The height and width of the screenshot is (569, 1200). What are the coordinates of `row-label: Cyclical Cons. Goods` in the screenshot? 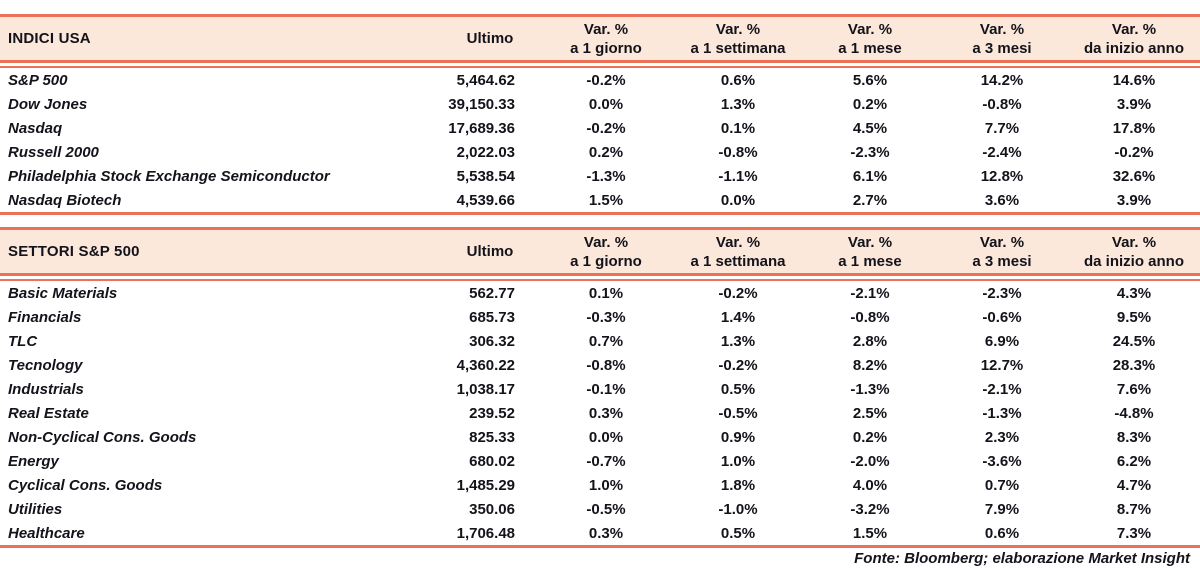 It's located at (85, 485).